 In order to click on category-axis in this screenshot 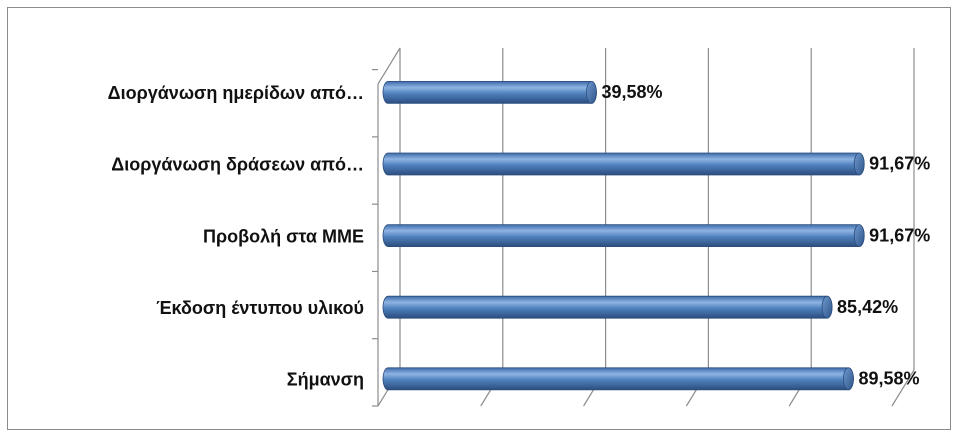, I will do `click(375, 237)`.